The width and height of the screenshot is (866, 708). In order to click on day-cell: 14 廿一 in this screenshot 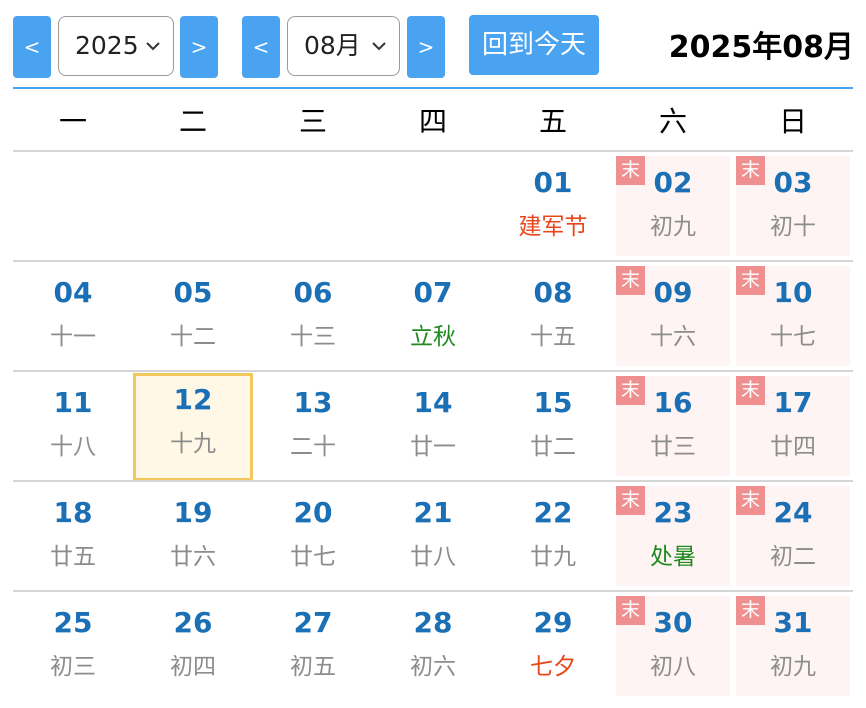, I will do `click(433, 426)`.